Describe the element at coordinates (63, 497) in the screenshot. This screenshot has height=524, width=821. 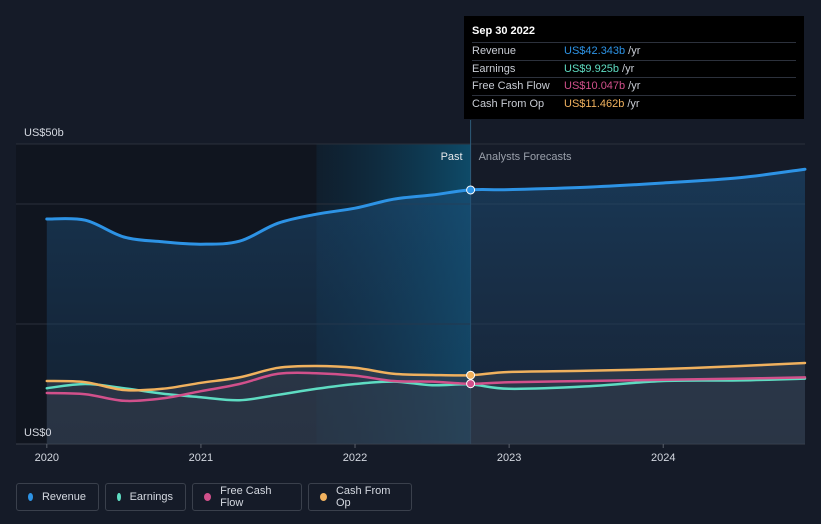
I see `legend-label: Revenue` at that location.